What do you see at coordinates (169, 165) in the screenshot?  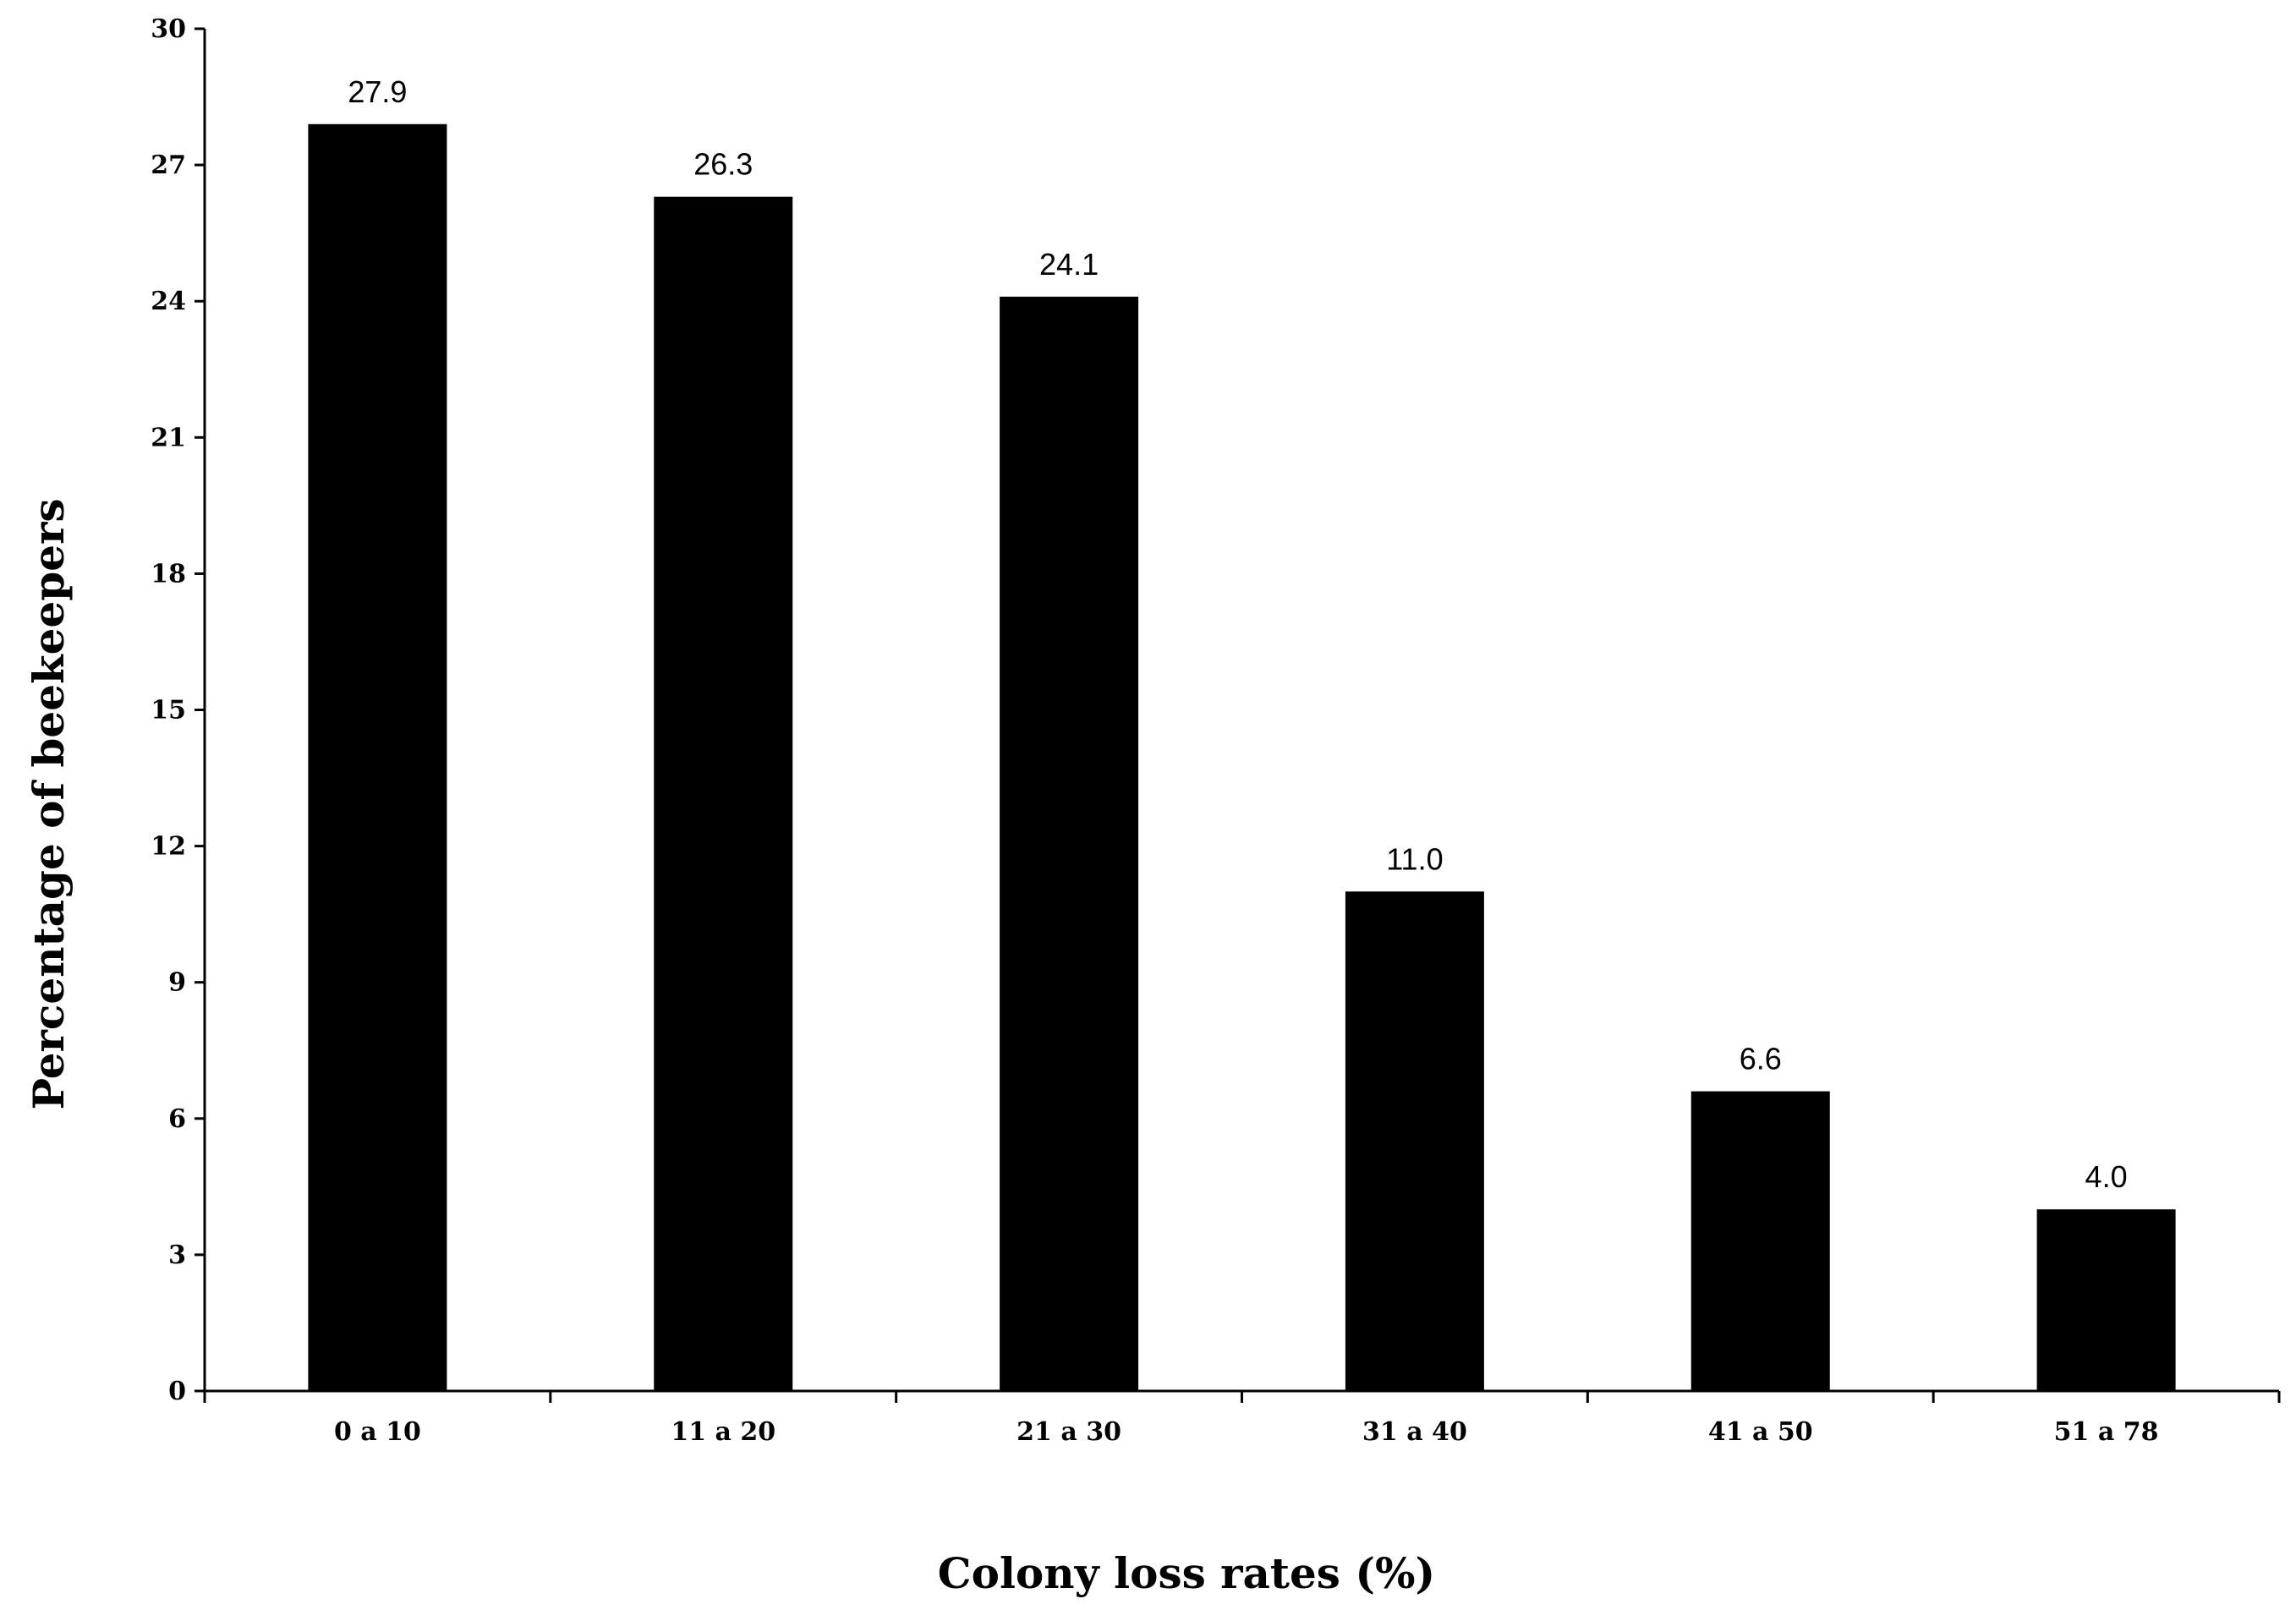 I see `y-tick-label: 27` at bounding box center [169, 165].